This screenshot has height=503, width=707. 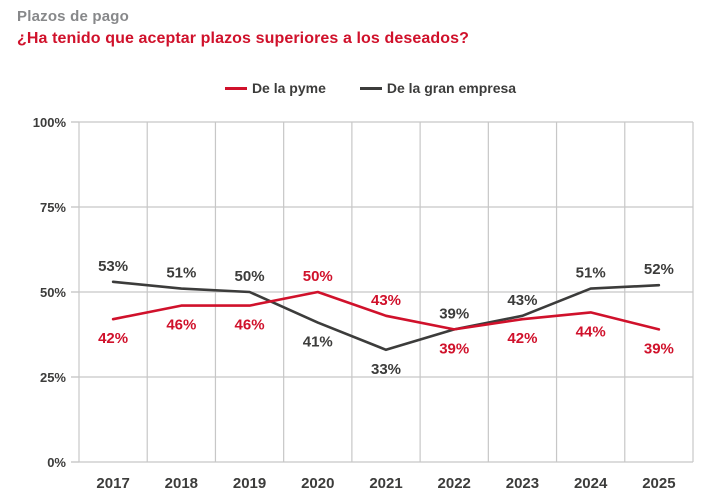 What do you see at coordinates (318, 342) in the screenshot?
I see `data-point-label: 41%` at bounding box center [318, 342].